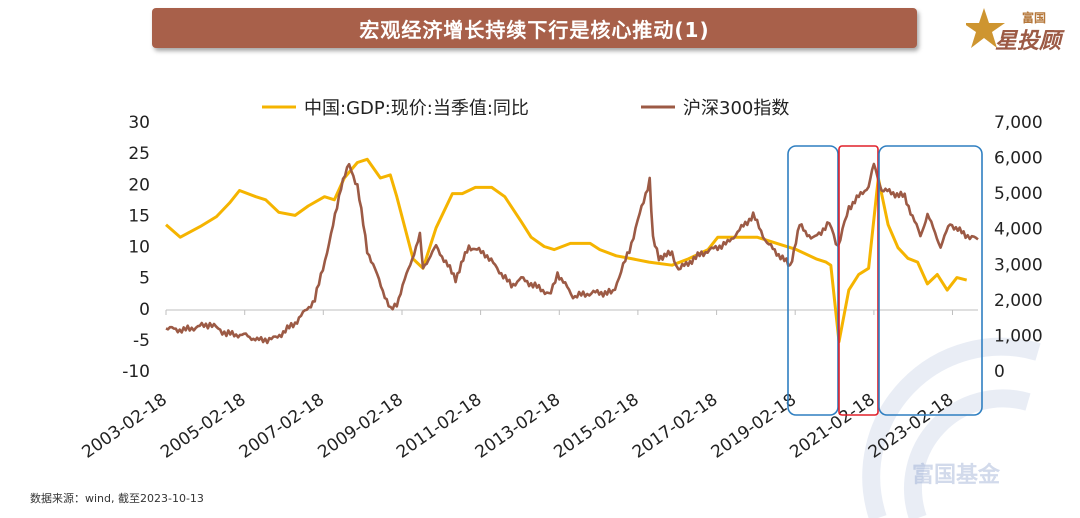  I want to click on right-y-axis: 7,000 6,000 5,000 4,000 3,000 2,000 1,000 0, so click(1018, 247).